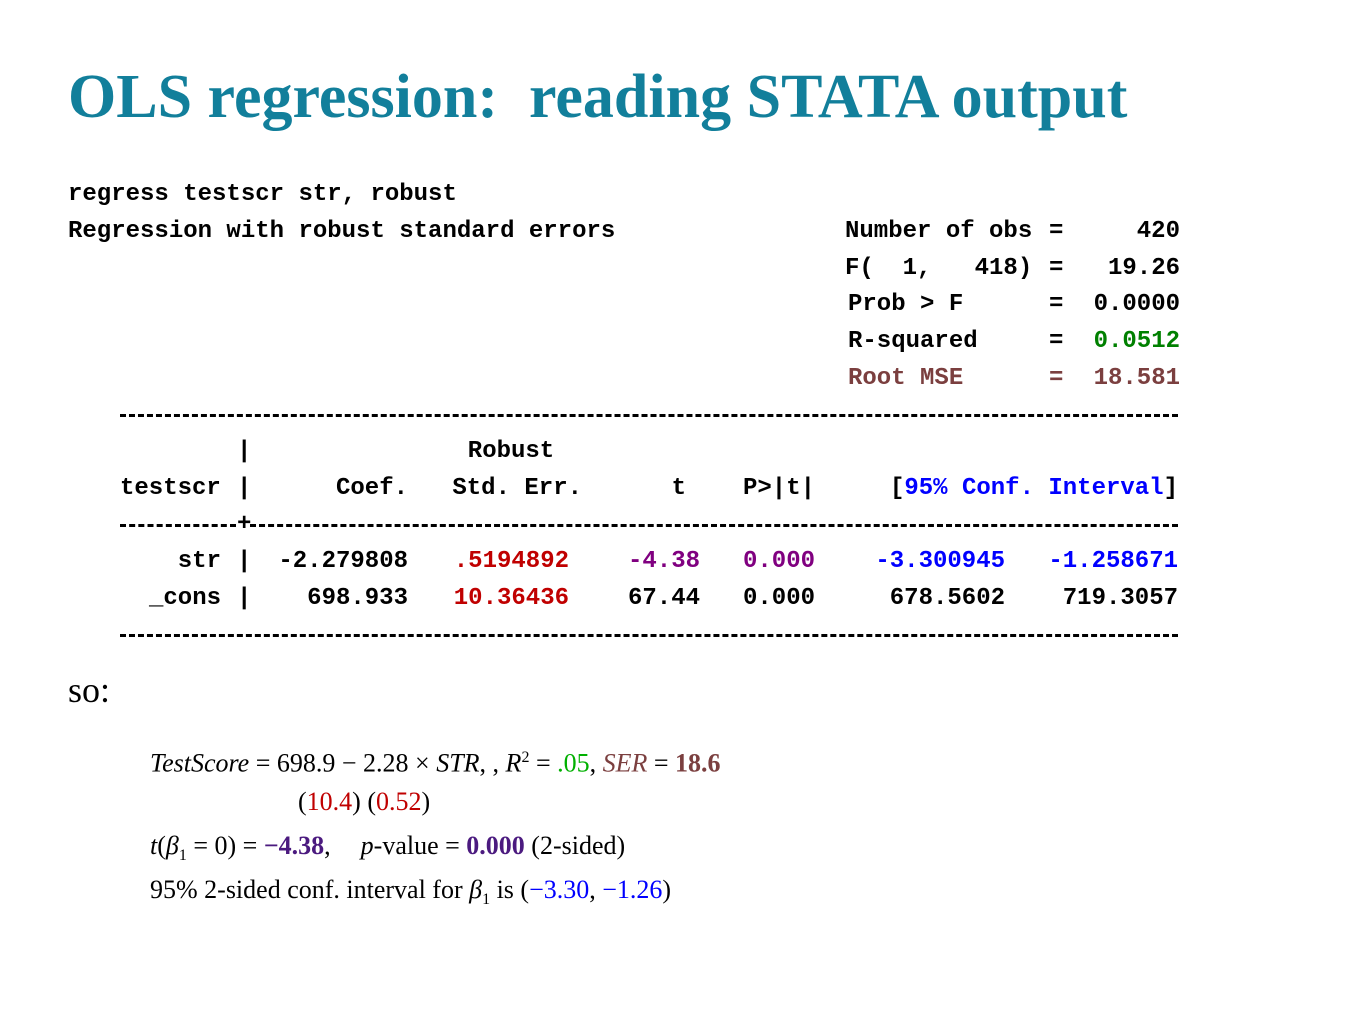 This screenshot has width=1350, height=1013. What do you see at coordinates (1120, 598) in the screenshot?
I see `cell: 719.3057` at bounding box center [1120, 598].